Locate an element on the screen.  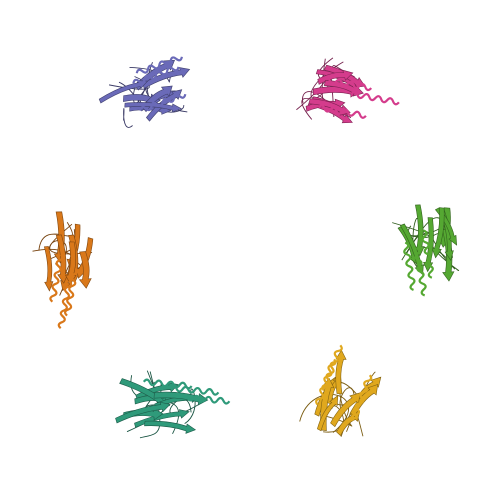
protein-chain-orange is located at coordinates (63, 270).